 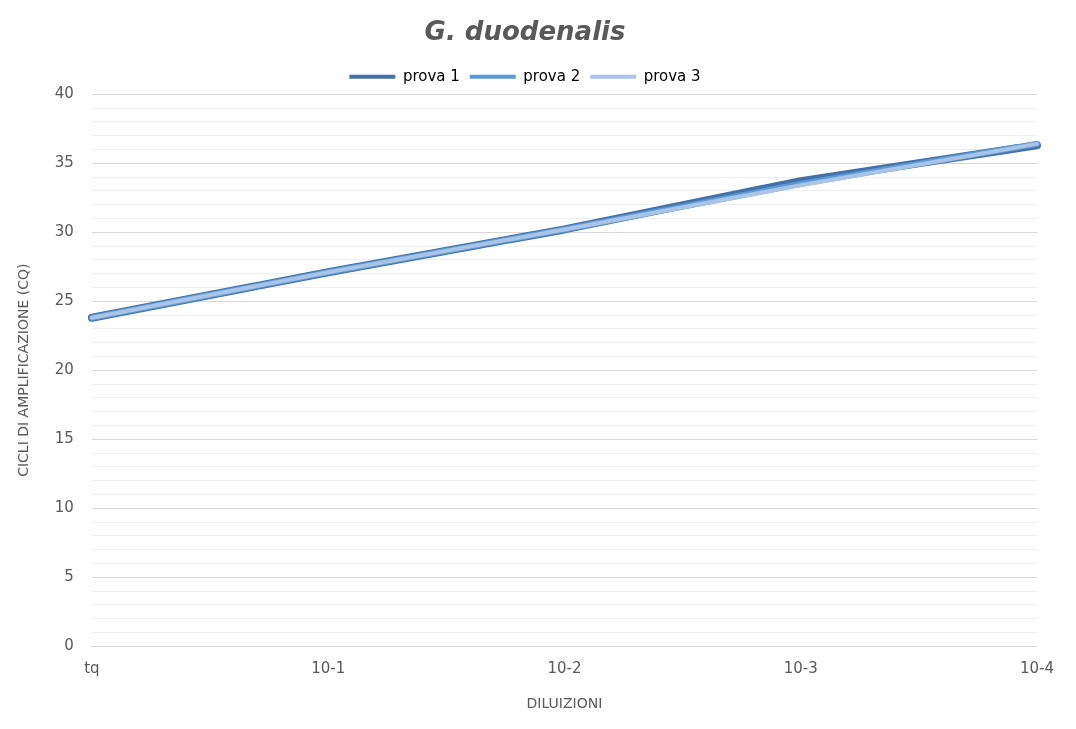 What do you see at coordinates (64, 507) in the screenshot?
I see `y-tick-label: 10` at bounding box center [64, 507].